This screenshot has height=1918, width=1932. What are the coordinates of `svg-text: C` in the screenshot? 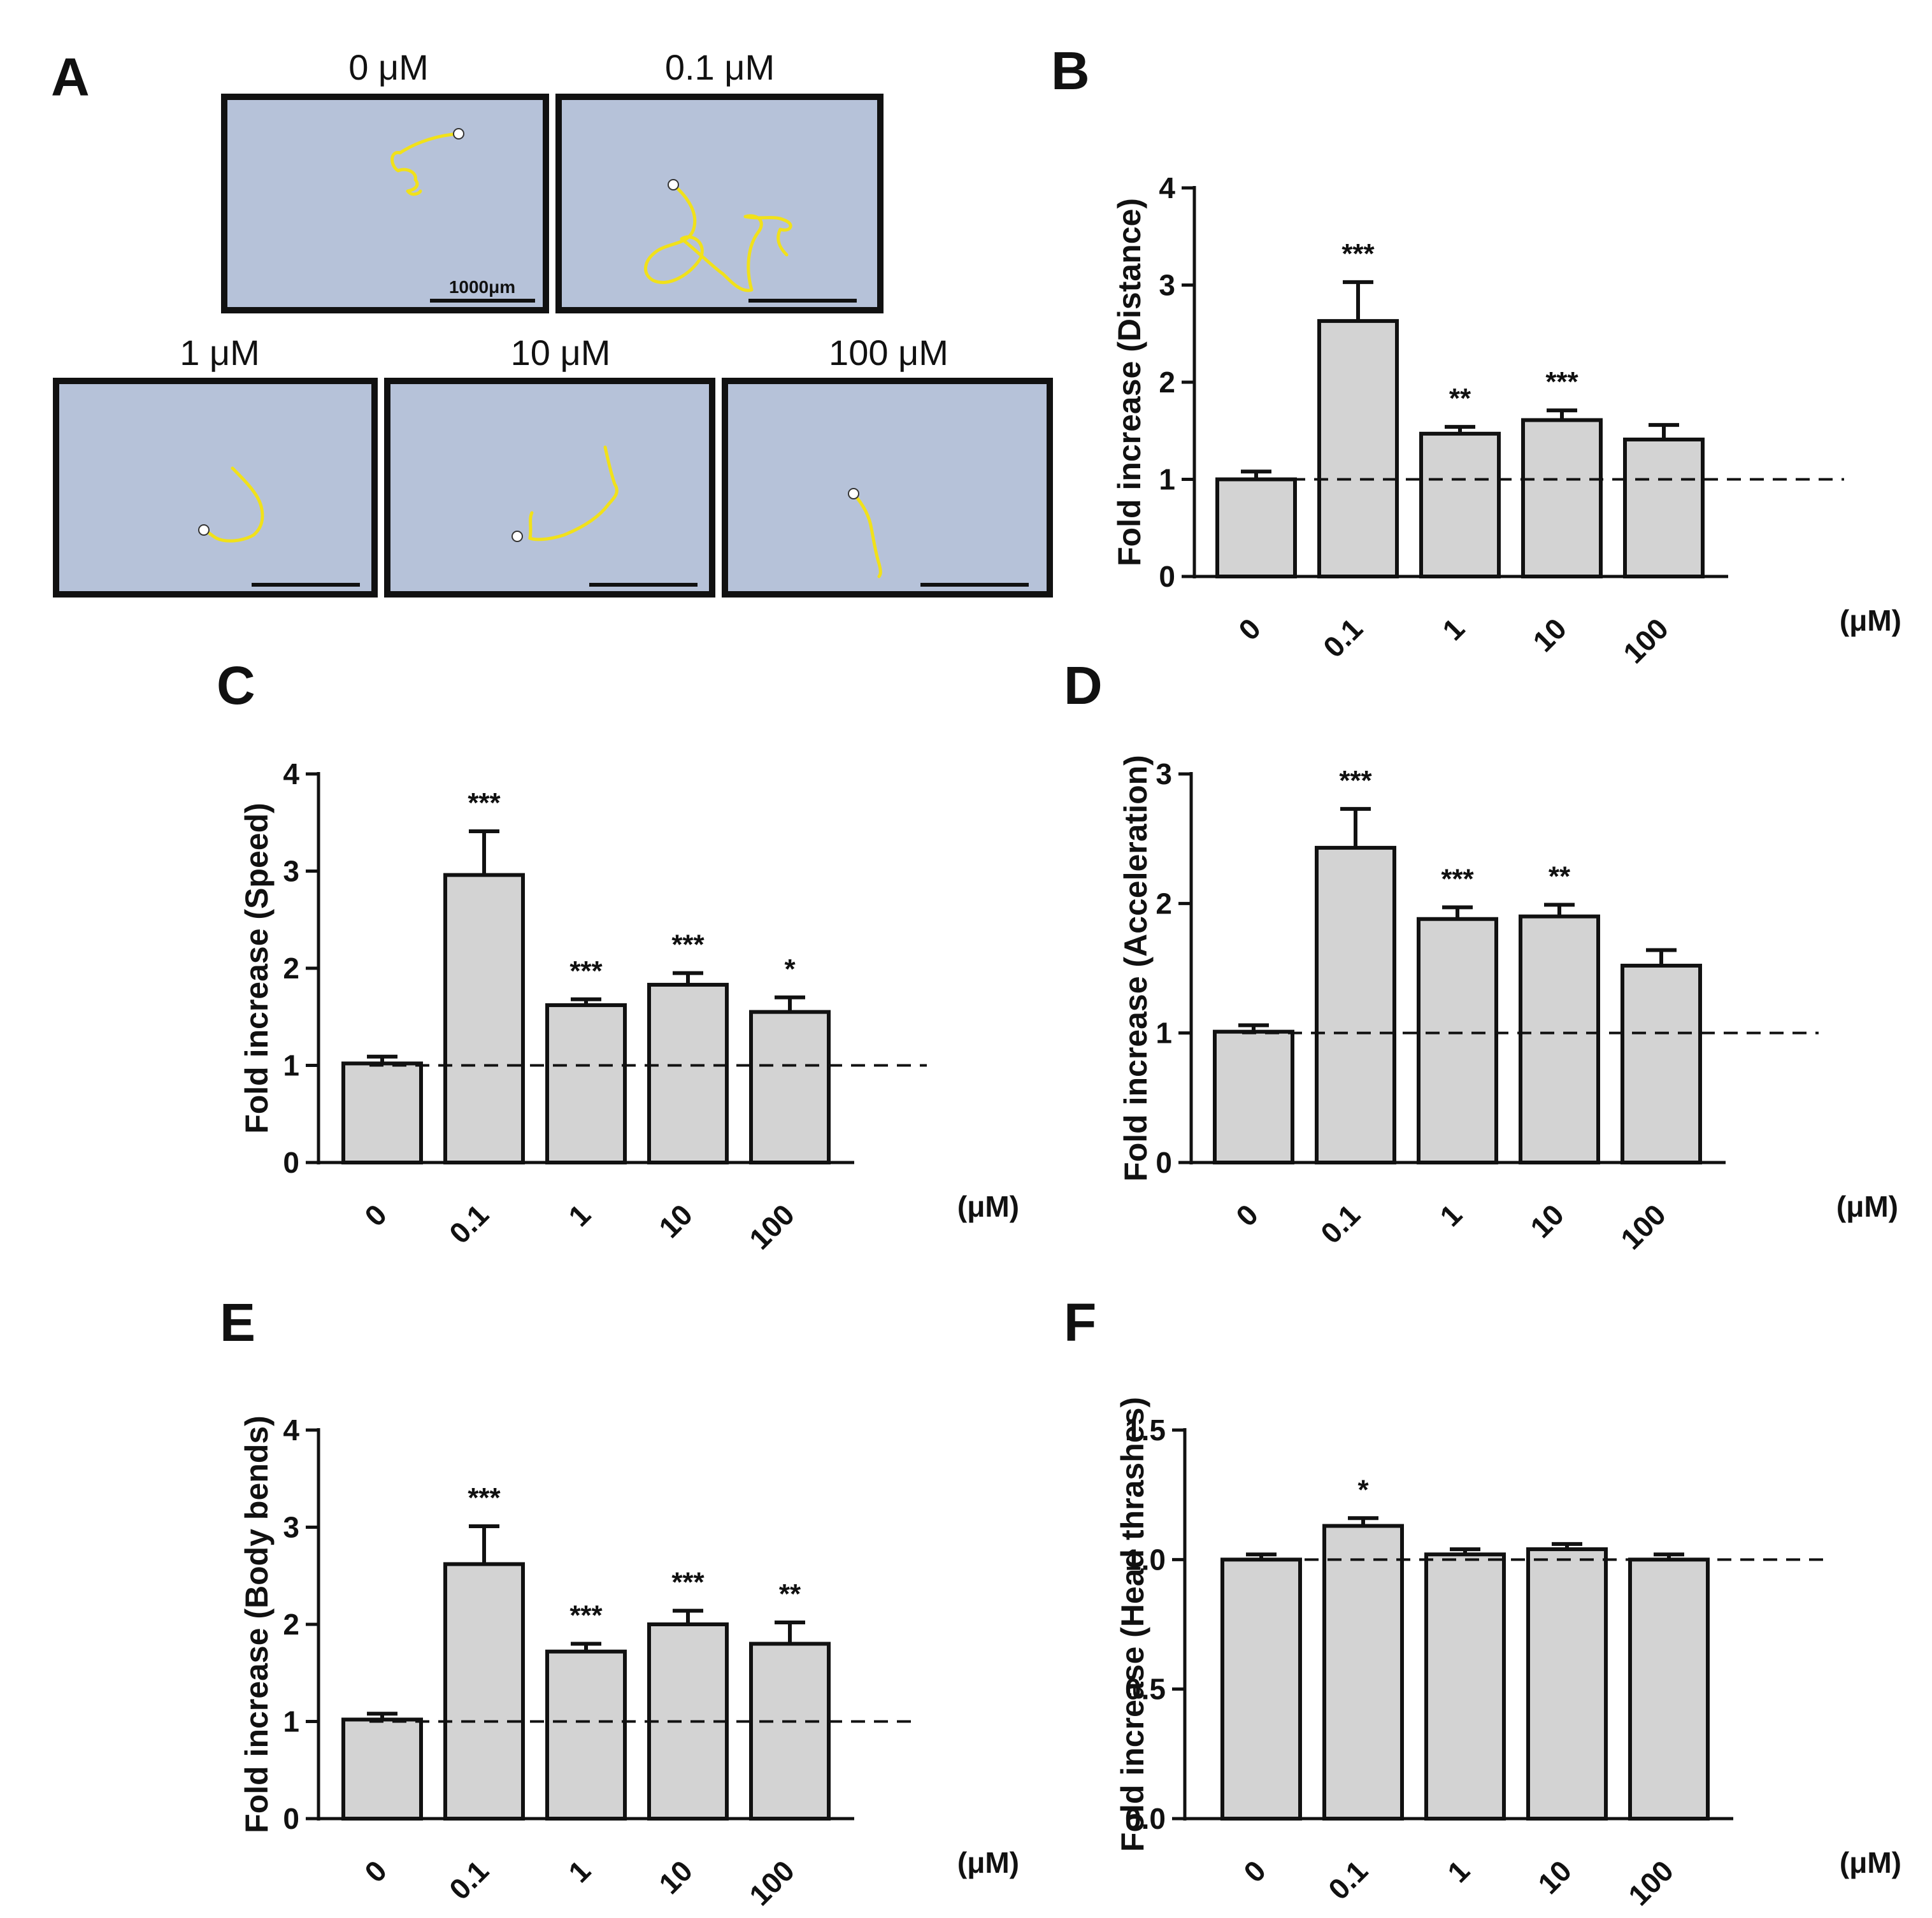 It's located at (236, 685).